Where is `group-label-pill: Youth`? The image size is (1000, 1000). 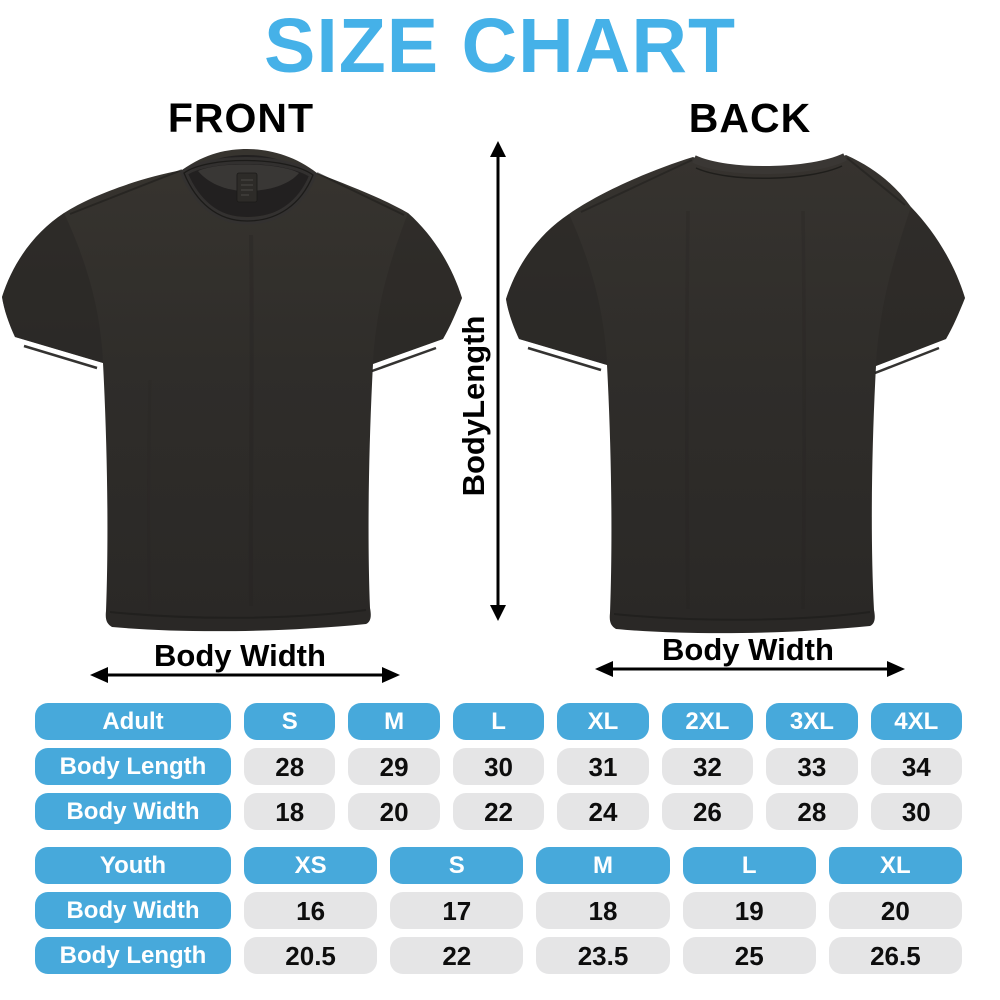
group-label-pill: Youth is located at coordinates (133, 865).